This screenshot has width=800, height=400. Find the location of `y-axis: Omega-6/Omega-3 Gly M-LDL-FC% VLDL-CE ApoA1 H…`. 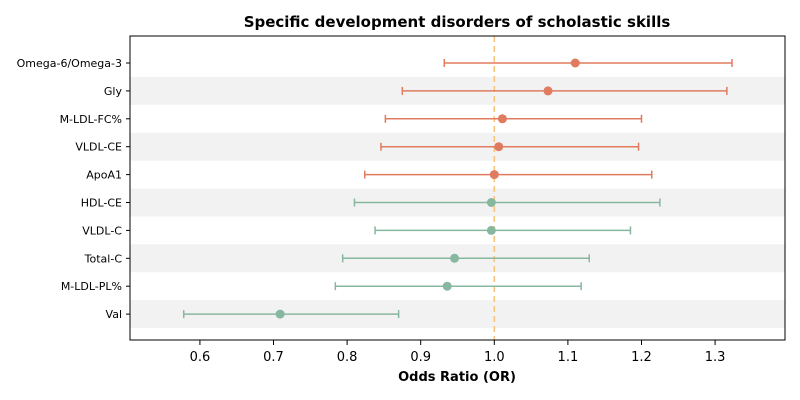

y-axis: Omega-6/Omega-3 Gly M-LDL-FC% VLDL-CE ApoA1 H… is located at coordinates (73, 189).